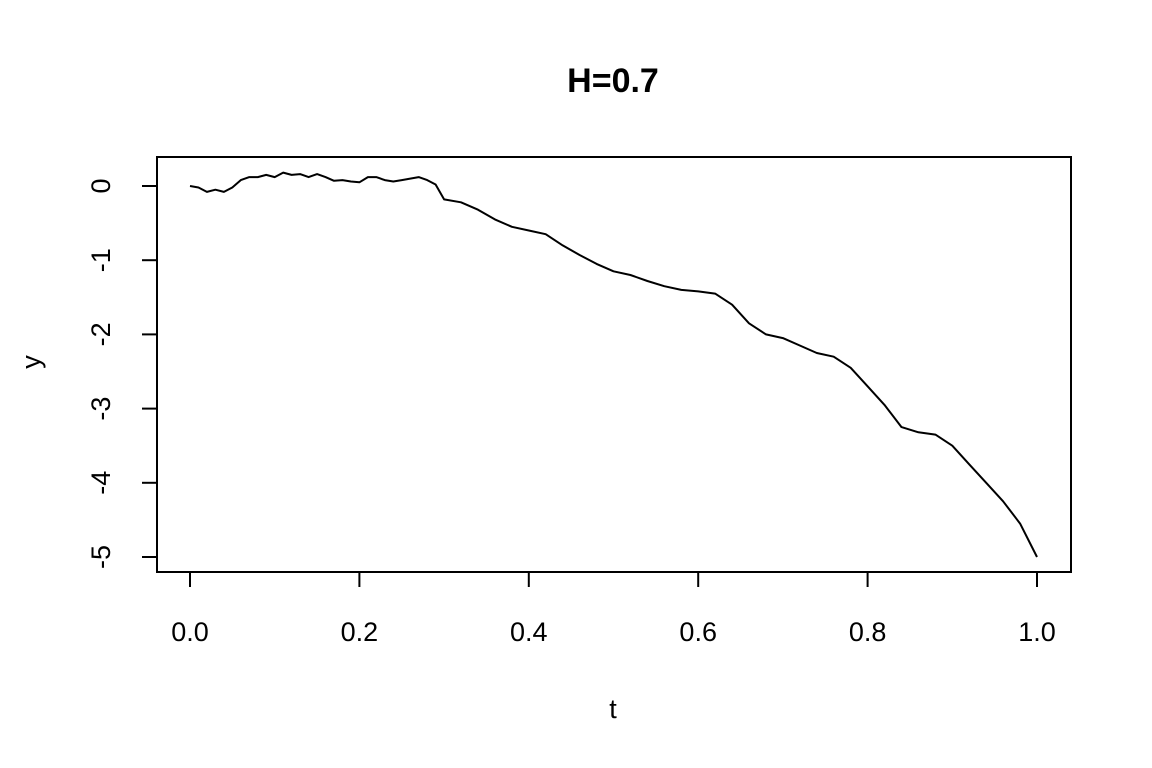  I want to click on x-axis: 0.0 0.2 0.4 0.6 0.8 1.0, so click(613, 609).